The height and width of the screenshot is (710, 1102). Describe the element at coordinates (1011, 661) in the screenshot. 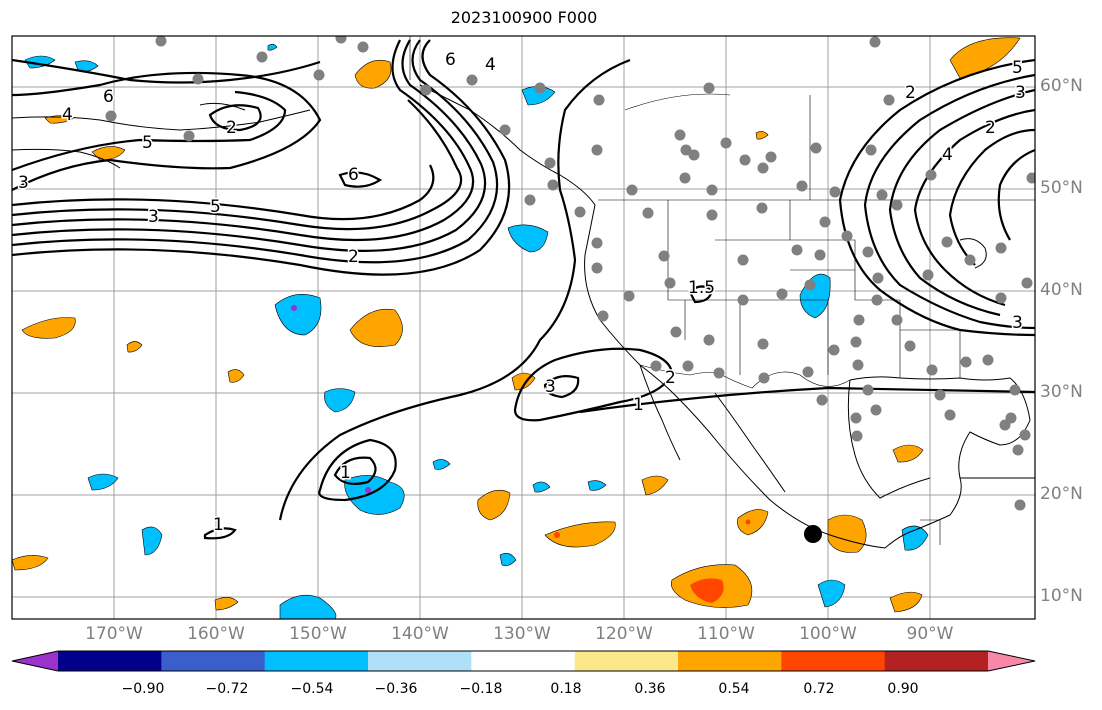

I see `colorbar-extend-high` at that location.